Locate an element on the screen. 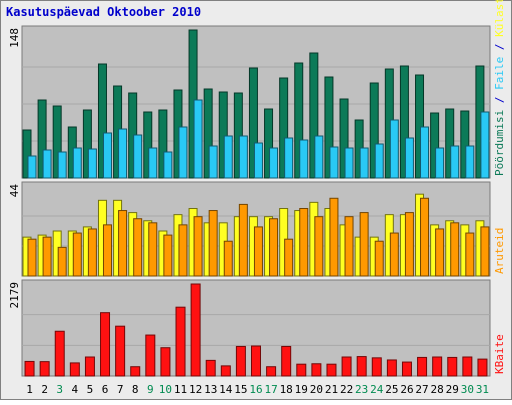  x-tick-label: 14 is located at coordinates (226, 389).